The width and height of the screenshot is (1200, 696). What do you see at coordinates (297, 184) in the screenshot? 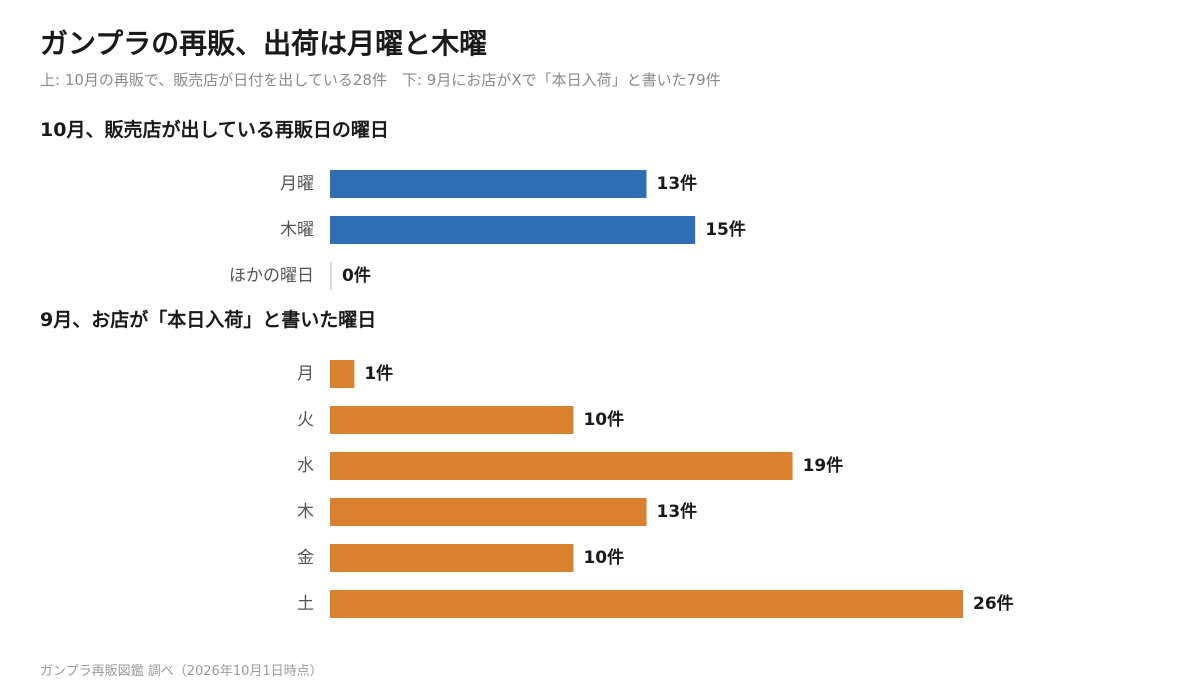
I see `category-label: 月曜` at bounding box center [297, 184].